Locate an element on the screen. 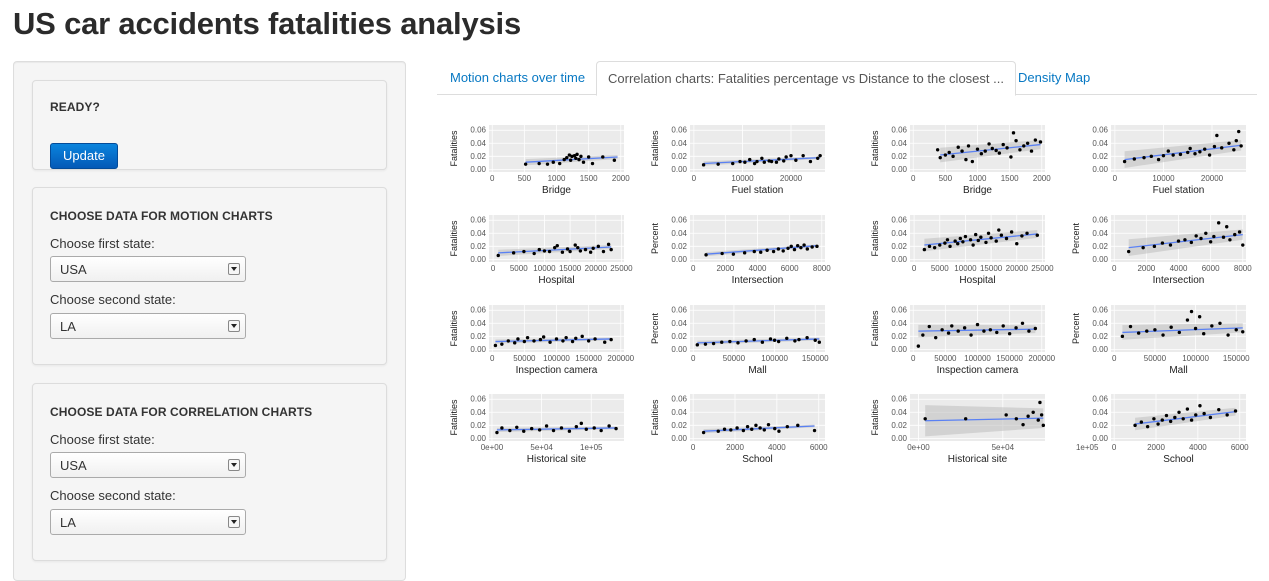  correlation-second-state-select: LA is located at coordinates (148, 522).